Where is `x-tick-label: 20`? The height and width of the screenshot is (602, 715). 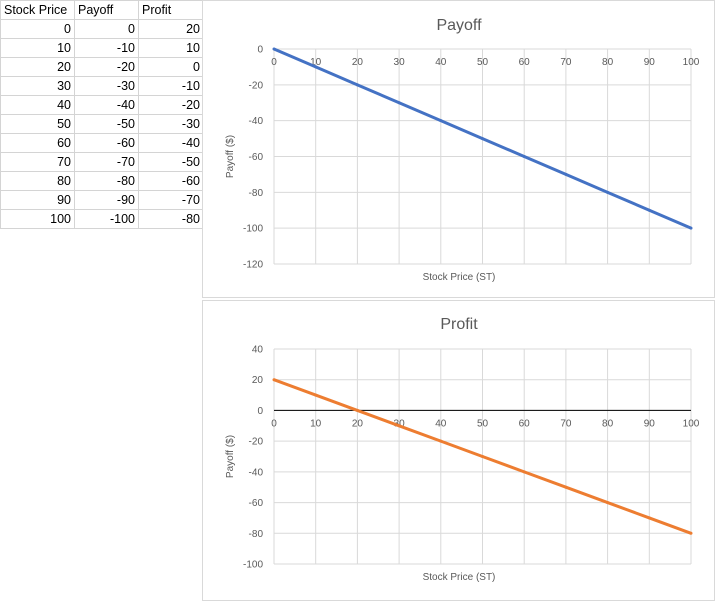
x-tick-label: 20 is located at coordinates (358, 62).